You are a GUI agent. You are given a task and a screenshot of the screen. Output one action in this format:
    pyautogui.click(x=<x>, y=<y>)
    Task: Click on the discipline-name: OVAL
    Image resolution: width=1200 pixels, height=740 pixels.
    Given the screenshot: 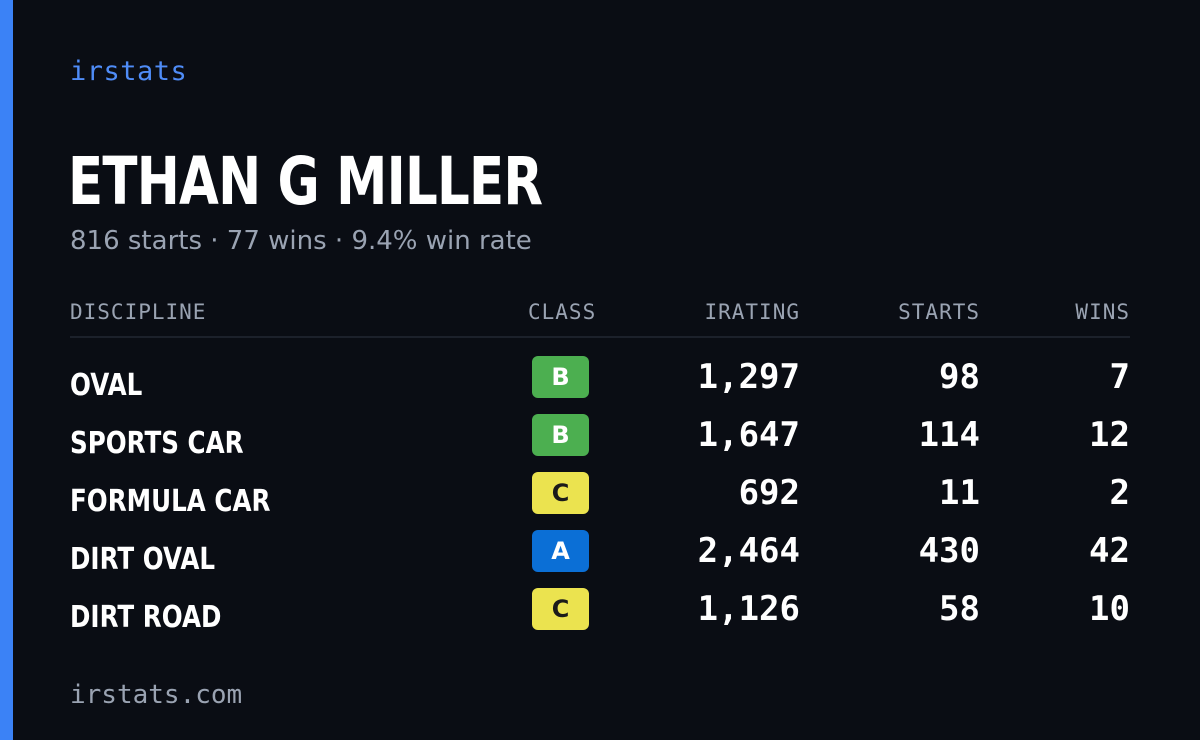 What is the action you would take?
    pyautogui.click(x=106, y=385)
    